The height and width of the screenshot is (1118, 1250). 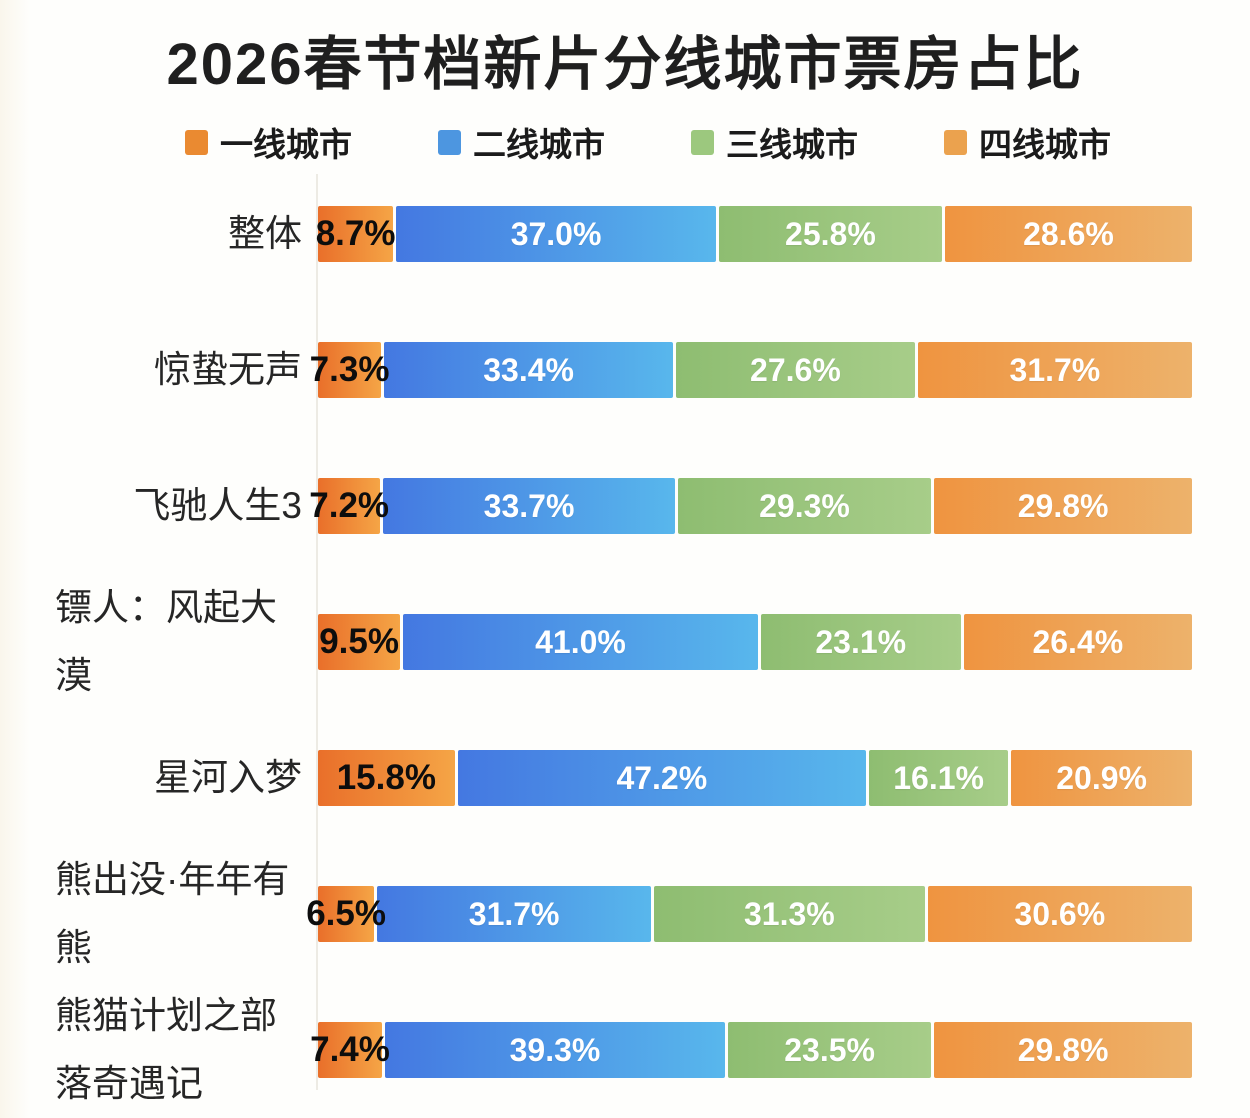 I want to click on legend-label-tier4: 四线城市, so click(x=1045, y=144).